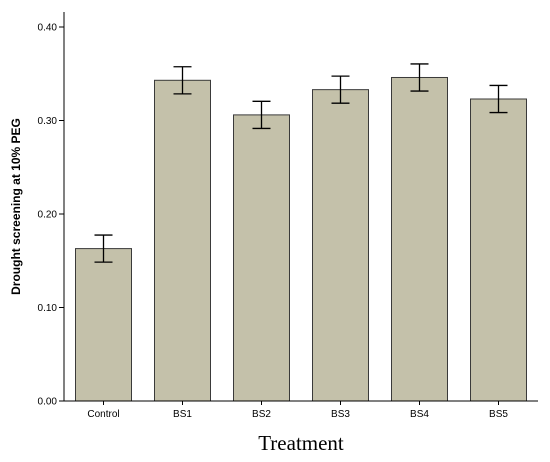 Image resolution: width=550 pixels, height=462 pixels. Describe the element at coordinates (48, 28) in the screenshot. I see `y-tick-label: 0.40` at that location.